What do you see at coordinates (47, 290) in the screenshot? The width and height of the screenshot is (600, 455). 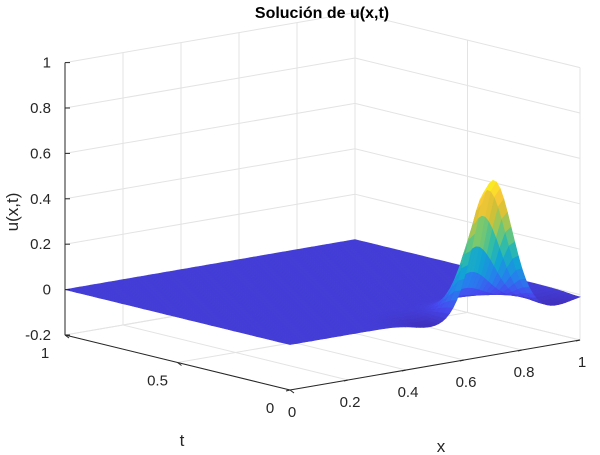 I see `u-tick-label: 0` at bounding box center [47, 290].